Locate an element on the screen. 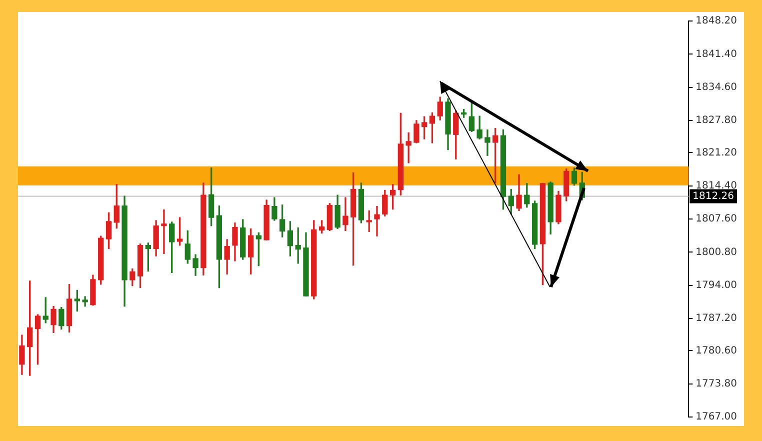 The width and height of the screenshot is (762, 441). y-tick-label: 1827.80 is located at coordinates (717, 120).